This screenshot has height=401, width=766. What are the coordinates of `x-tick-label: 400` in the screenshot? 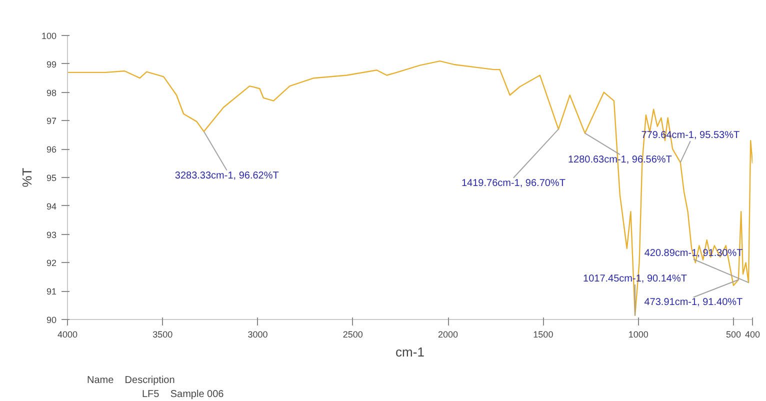 It's located at (752, 335).